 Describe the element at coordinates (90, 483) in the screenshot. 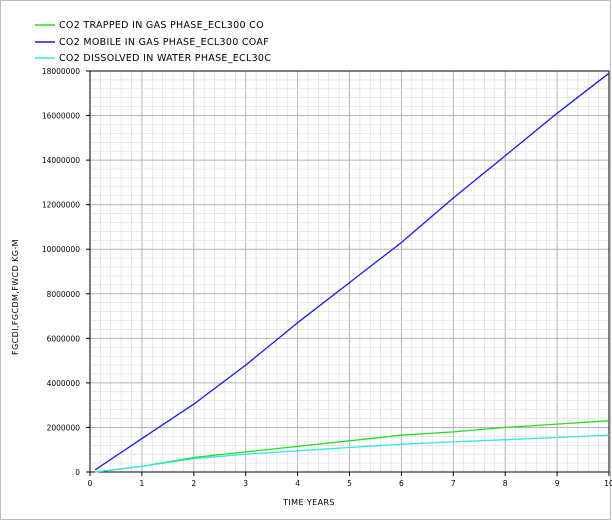

I see `x-tick-label: 0` at that location.